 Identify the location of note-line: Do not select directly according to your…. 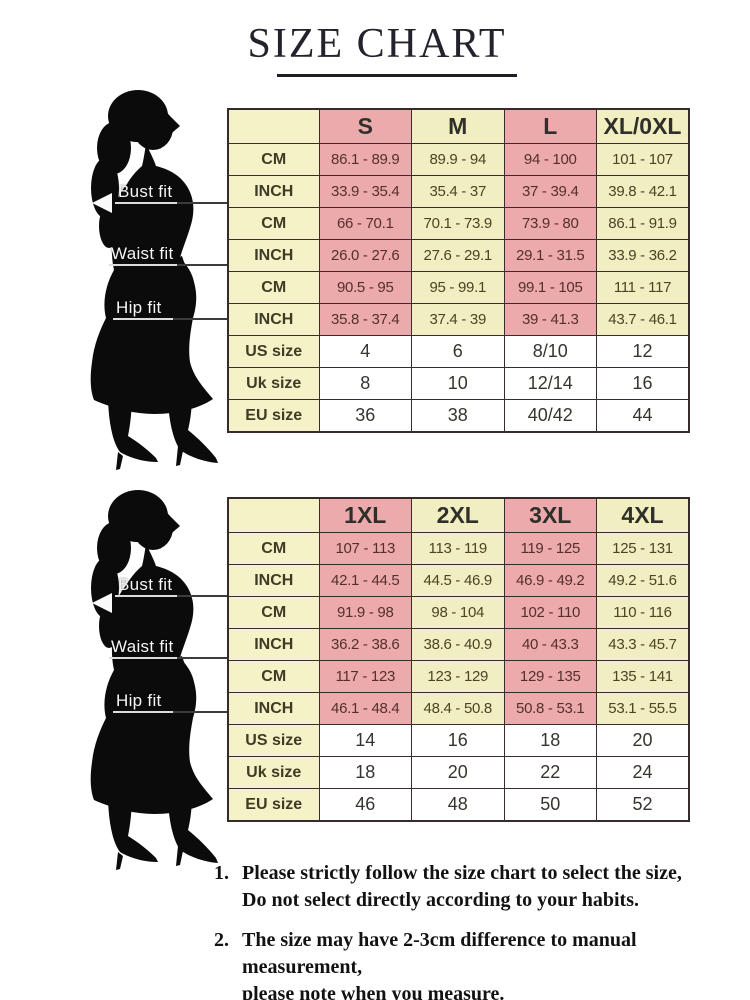
(441, 900).